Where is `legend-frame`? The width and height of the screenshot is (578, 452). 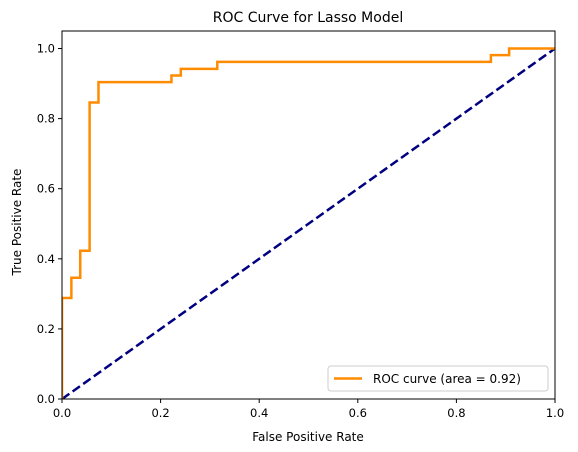
legend-frame is located at coordinates (438, 378).